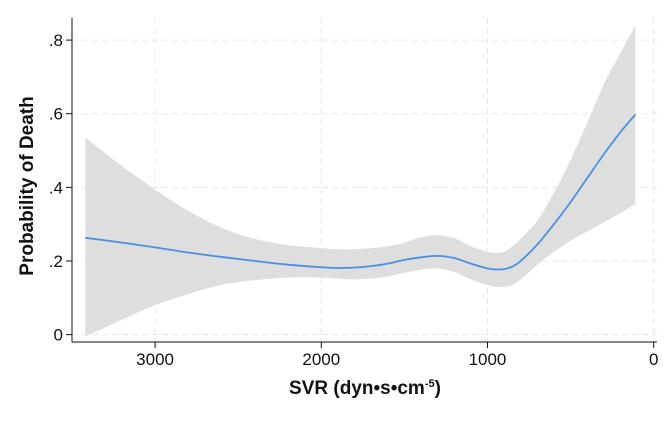 The image size is (664, 432). What do you see at coordinates (56, 261) in the screenshot?
I see `y-tick-label-1: .2` at bounding box center [56, 261].